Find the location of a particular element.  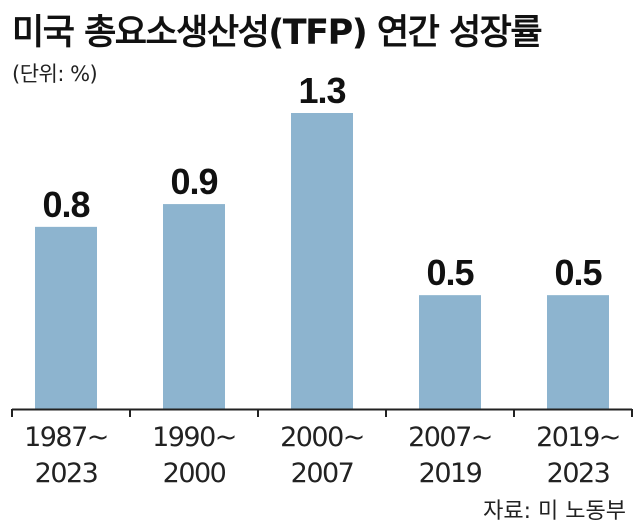

data-label-3: 1.3 is located at coordinates (321, 90).